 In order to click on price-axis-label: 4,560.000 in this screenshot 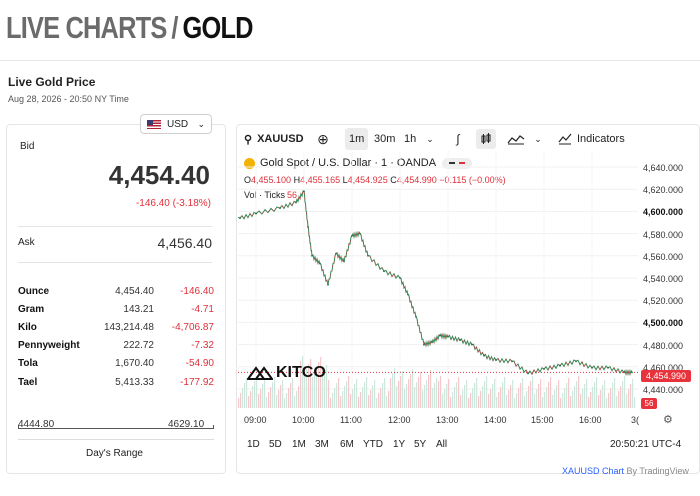, I will do `click(663, 256)`.